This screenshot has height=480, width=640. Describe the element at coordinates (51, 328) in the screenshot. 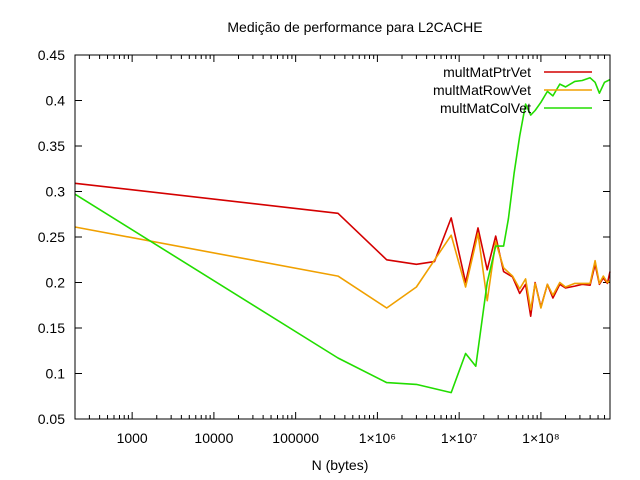

I see `y-tick-label: 0.15` at that location.